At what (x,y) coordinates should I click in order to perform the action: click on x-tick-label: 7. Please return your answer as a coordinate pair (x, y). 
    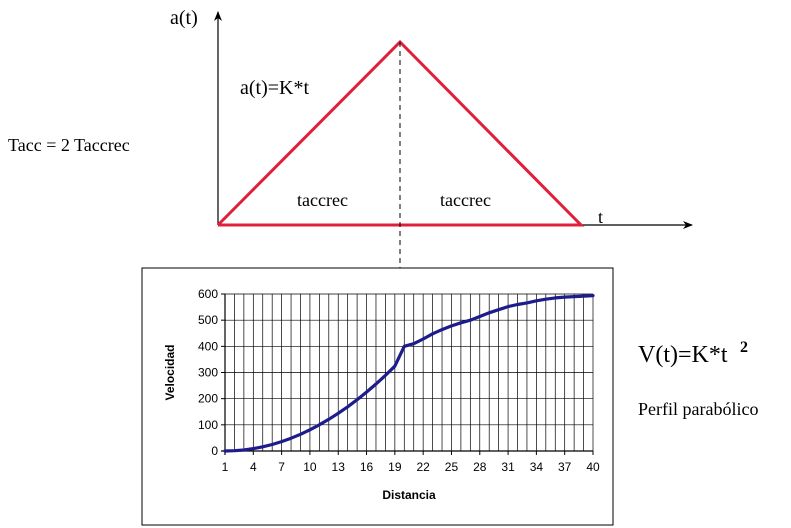
    Looking at the image, I should click on (281, 467).